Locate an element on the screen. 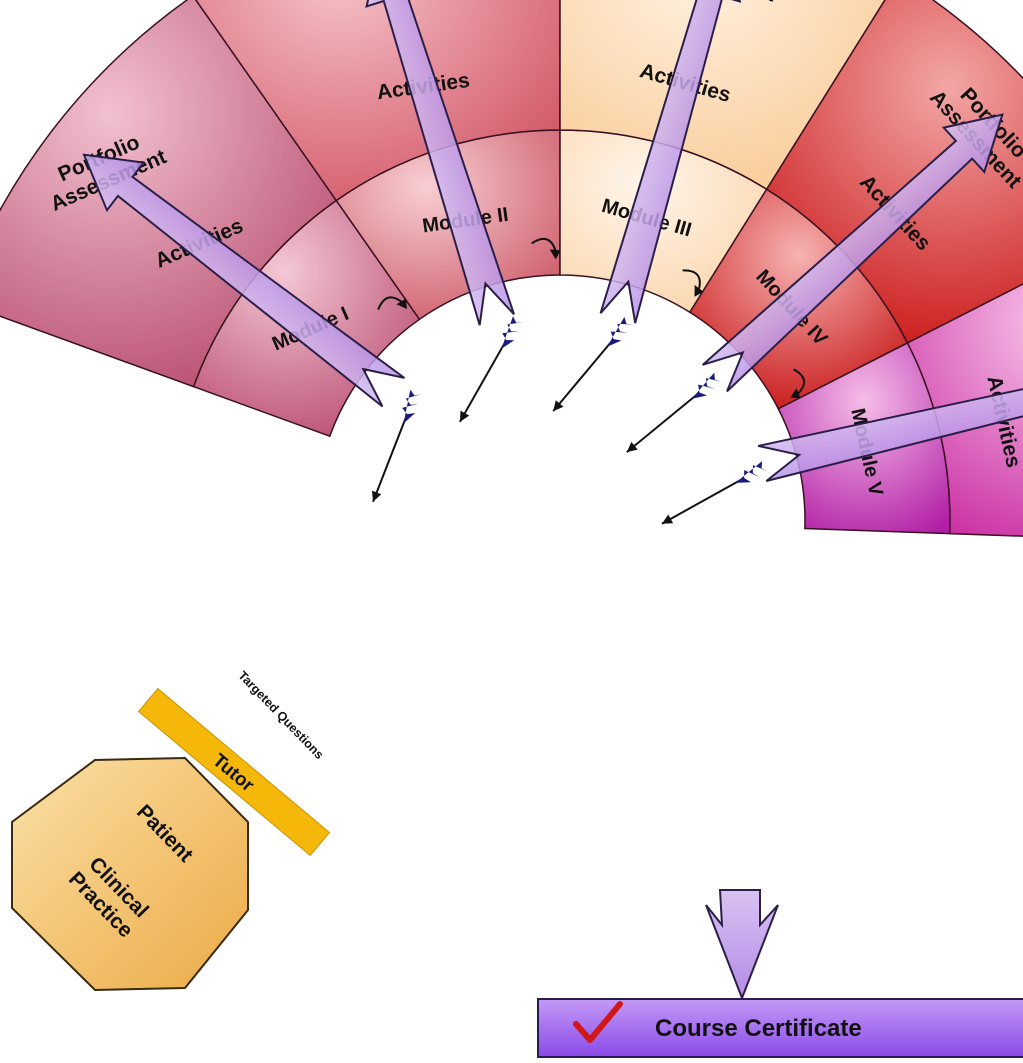  checkmark-icon is located at coordinates (598, 1022).